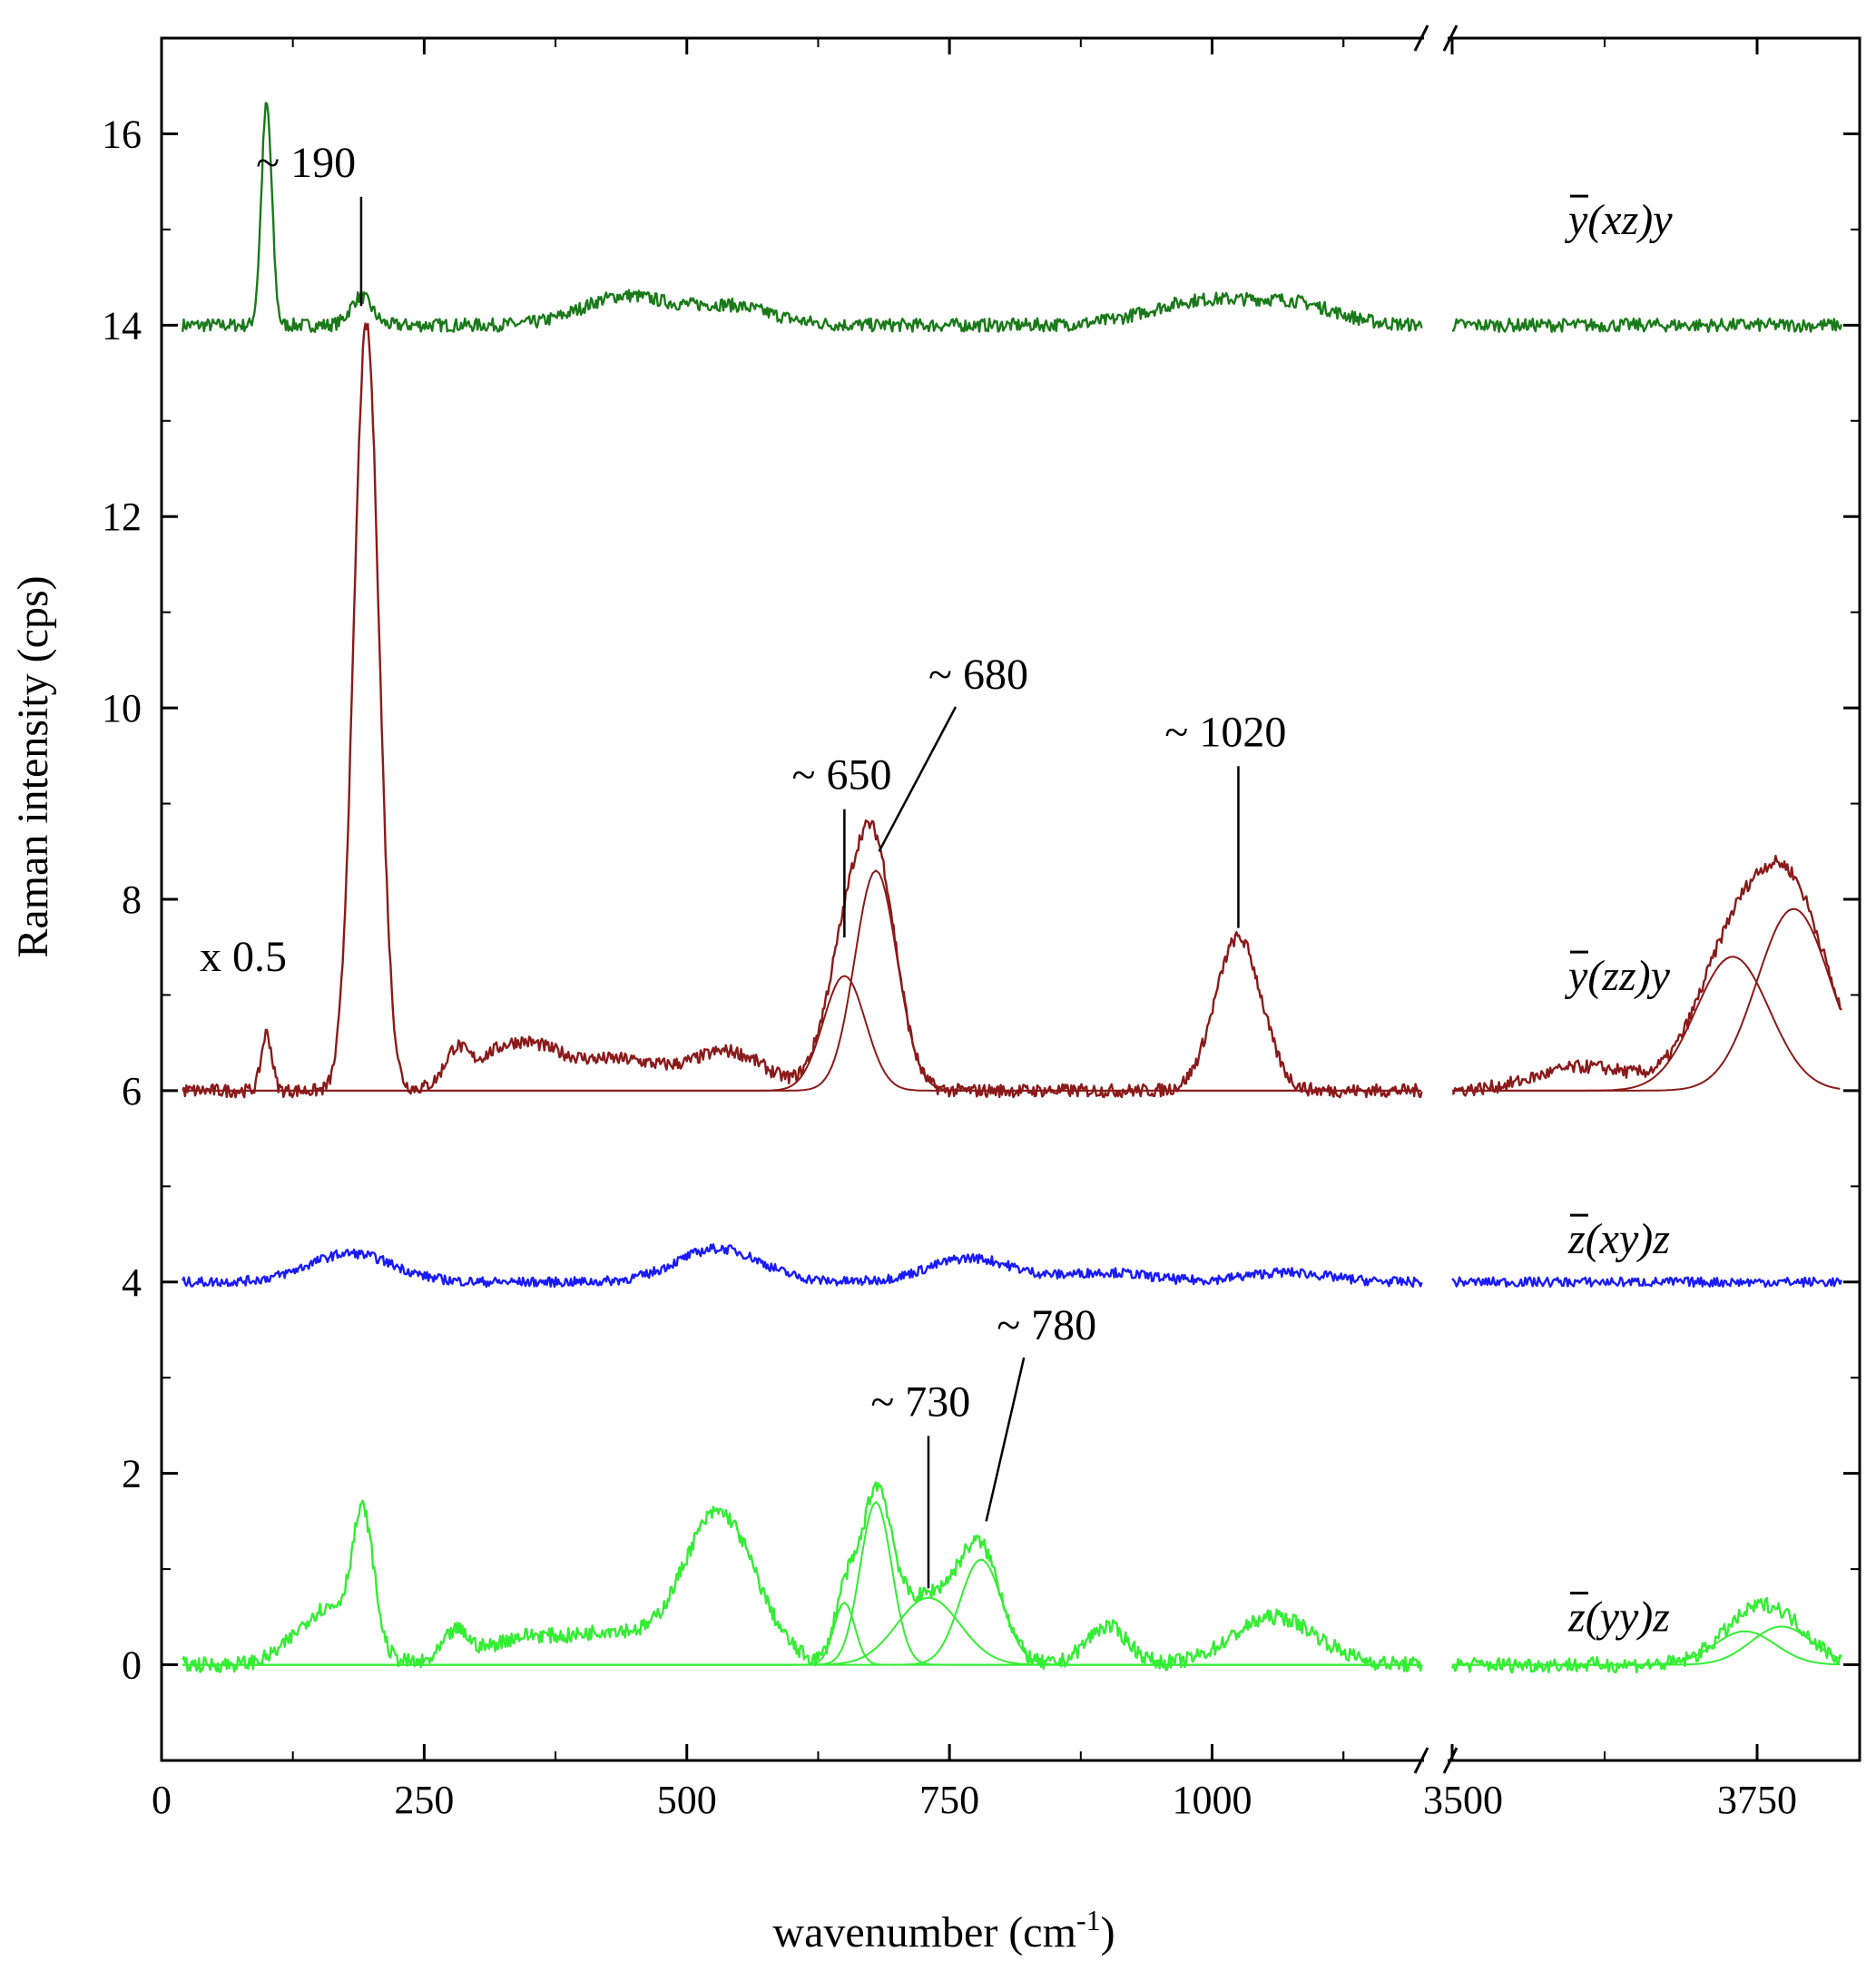  Describe the element at coordinates (1629, 1239) in the screenshot. I see `geometry-rest: (xy)z` at that location.